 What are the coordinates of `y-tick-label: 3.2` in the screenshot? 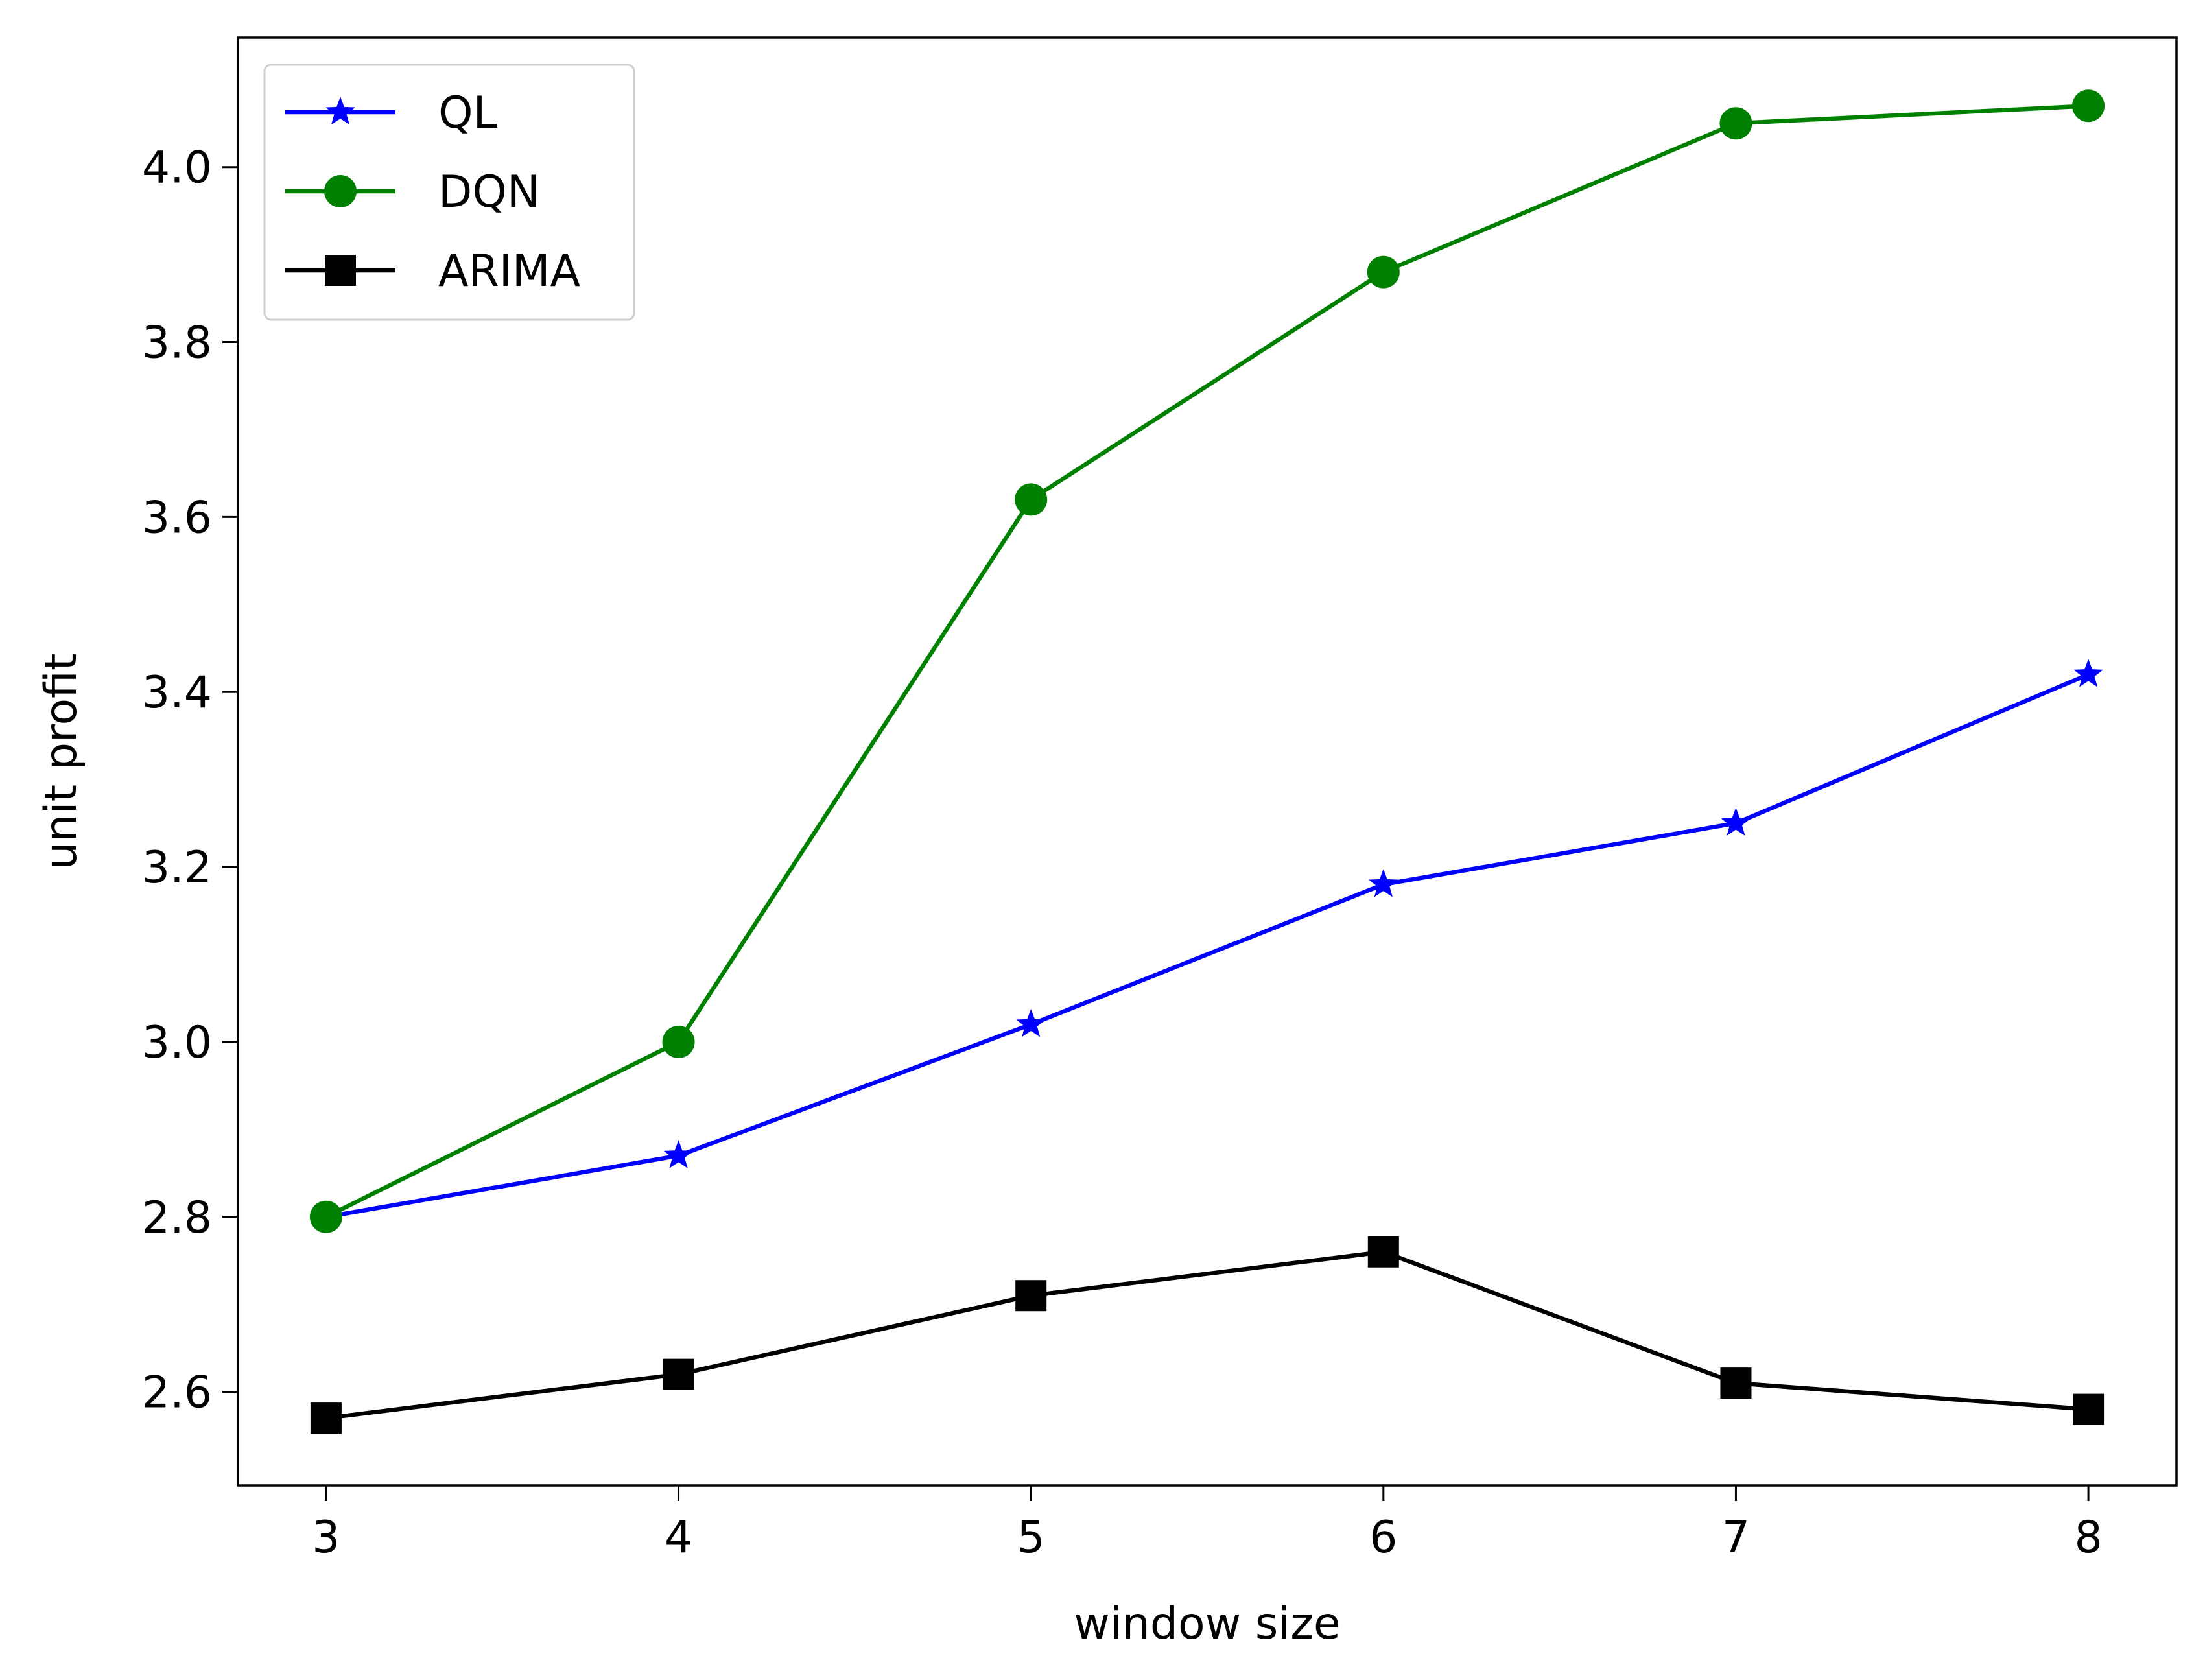 It's located at (177, 867).